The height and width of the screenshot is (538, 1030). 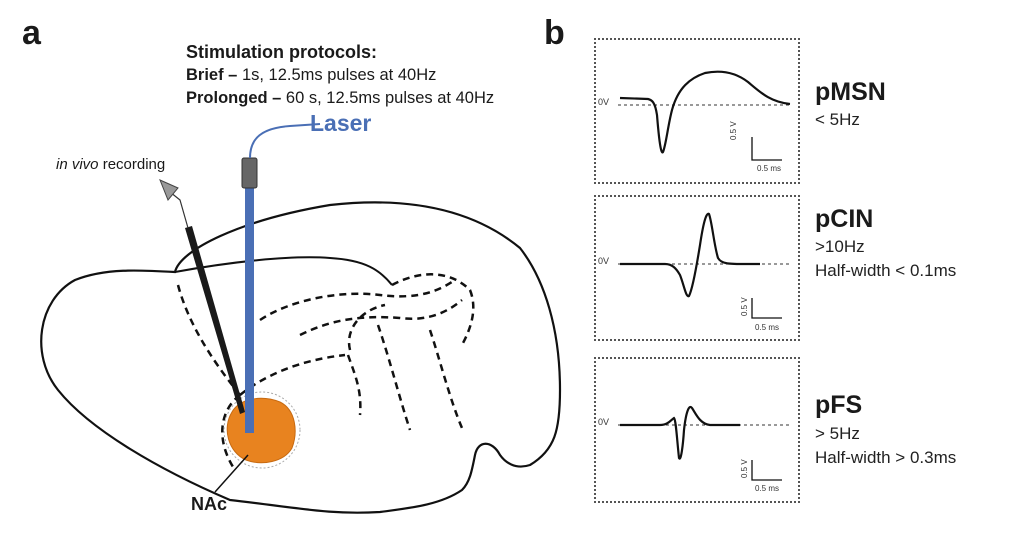 I want to click on electrode-wire, so click(x=179, y=210).